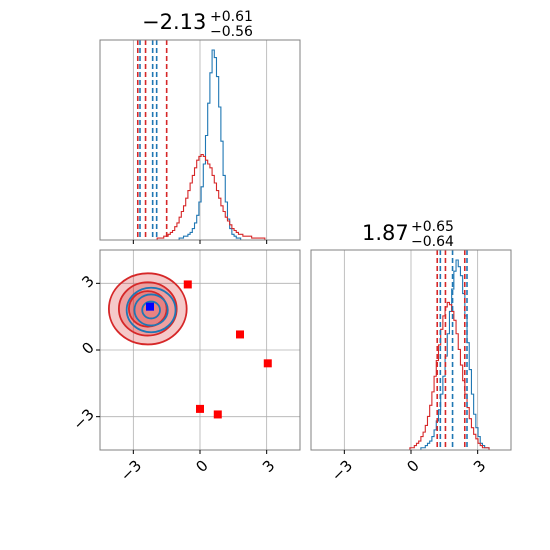 The height and width of the screenshot is (550, 550). I want to click on title-param-1-plus: +0.65, so click(432, 227).